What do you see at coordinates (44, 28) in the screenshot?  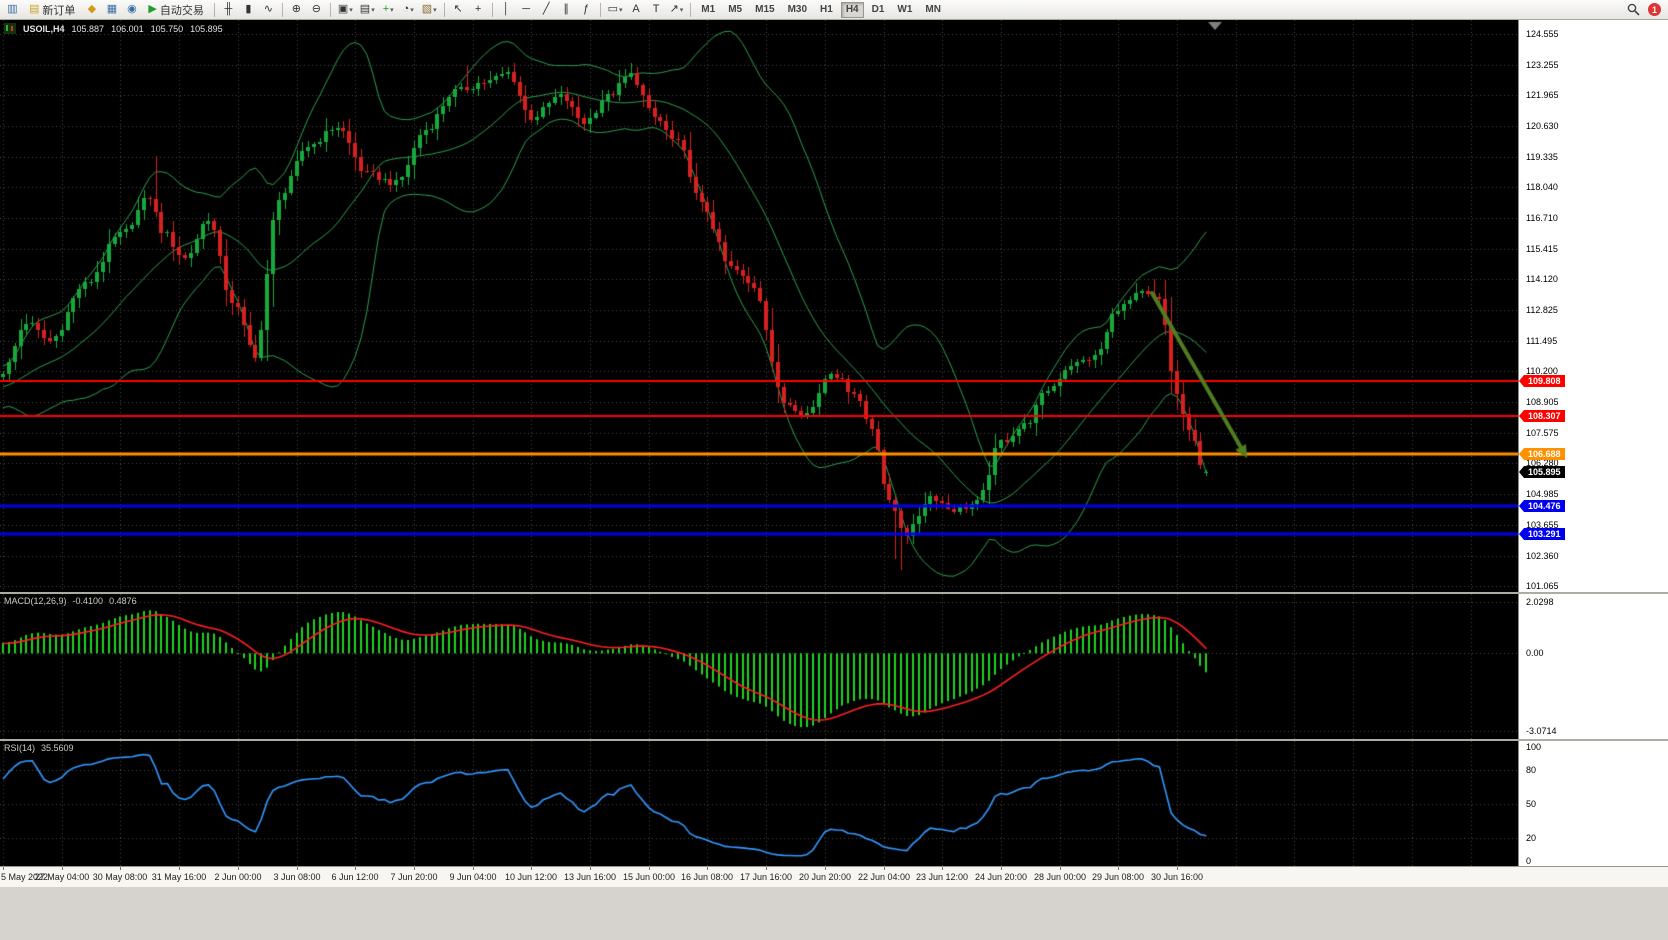 I see `chart-symbol-timeframe: USOIL,H4` at bounding box center [44, 28].